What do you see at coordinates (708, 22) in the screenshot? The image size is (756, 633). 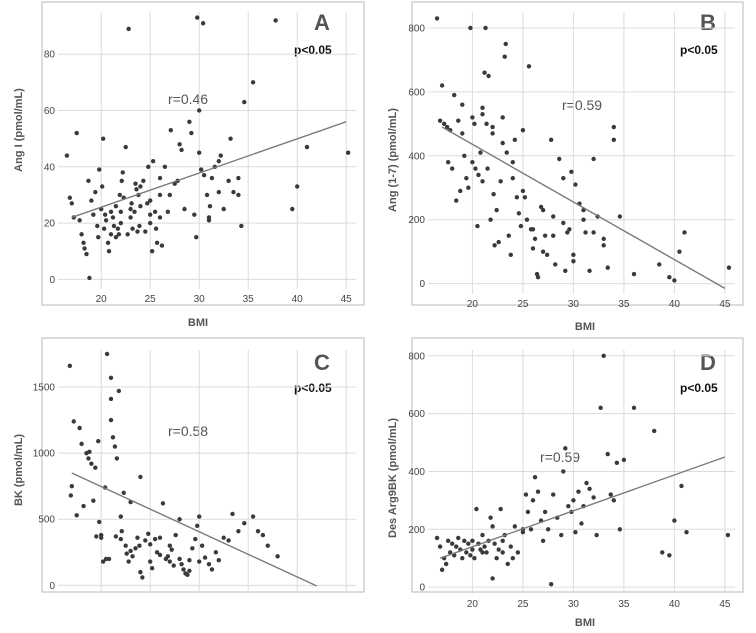 I see `panel-b-letter: B` at bounding box center [708, 22].